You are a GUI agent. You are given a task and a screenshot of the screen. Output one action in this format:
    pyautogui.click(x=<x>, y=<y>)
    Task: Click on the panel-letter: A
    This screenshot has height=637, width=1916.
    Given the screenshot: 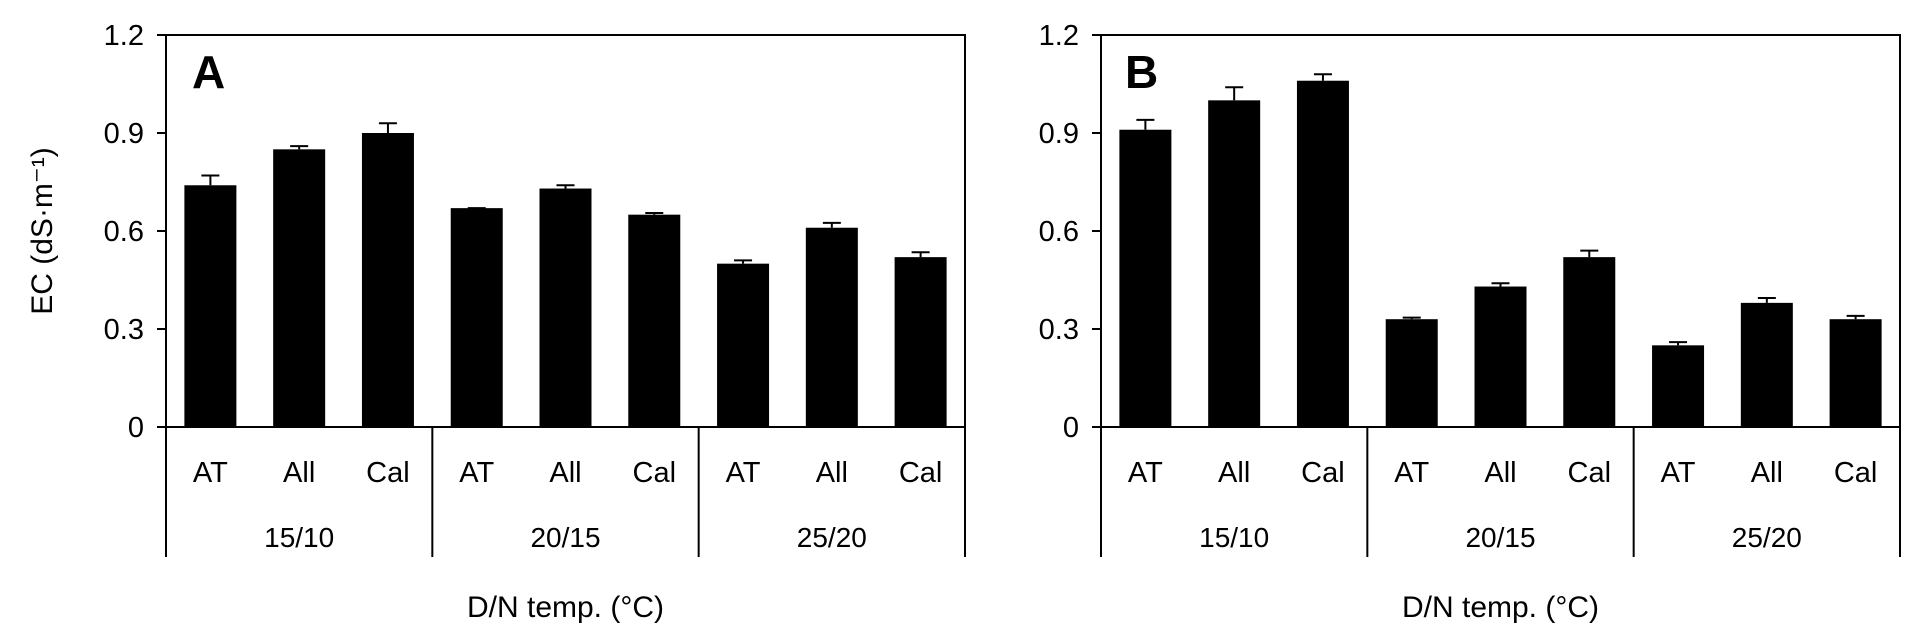 What is the action you would take?
    pyautogui.click(x=208, y=72)
    